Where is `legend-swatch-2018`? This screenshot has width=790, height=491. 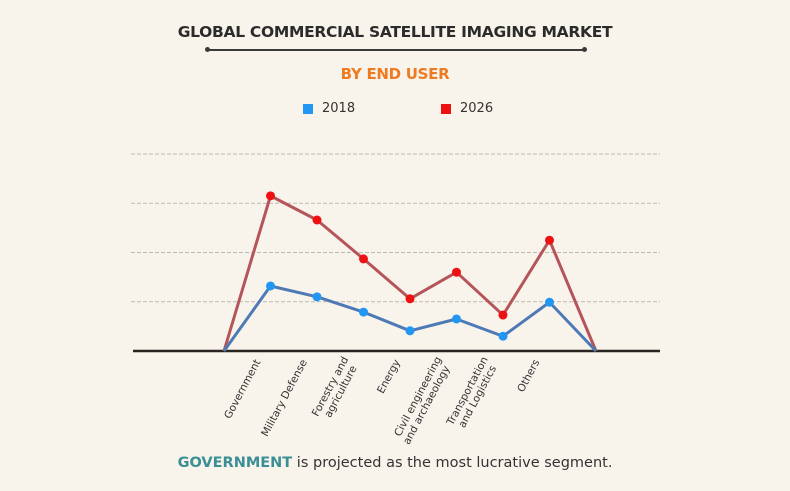
legend-swatch-2018 is located at coordinates (308, 108).